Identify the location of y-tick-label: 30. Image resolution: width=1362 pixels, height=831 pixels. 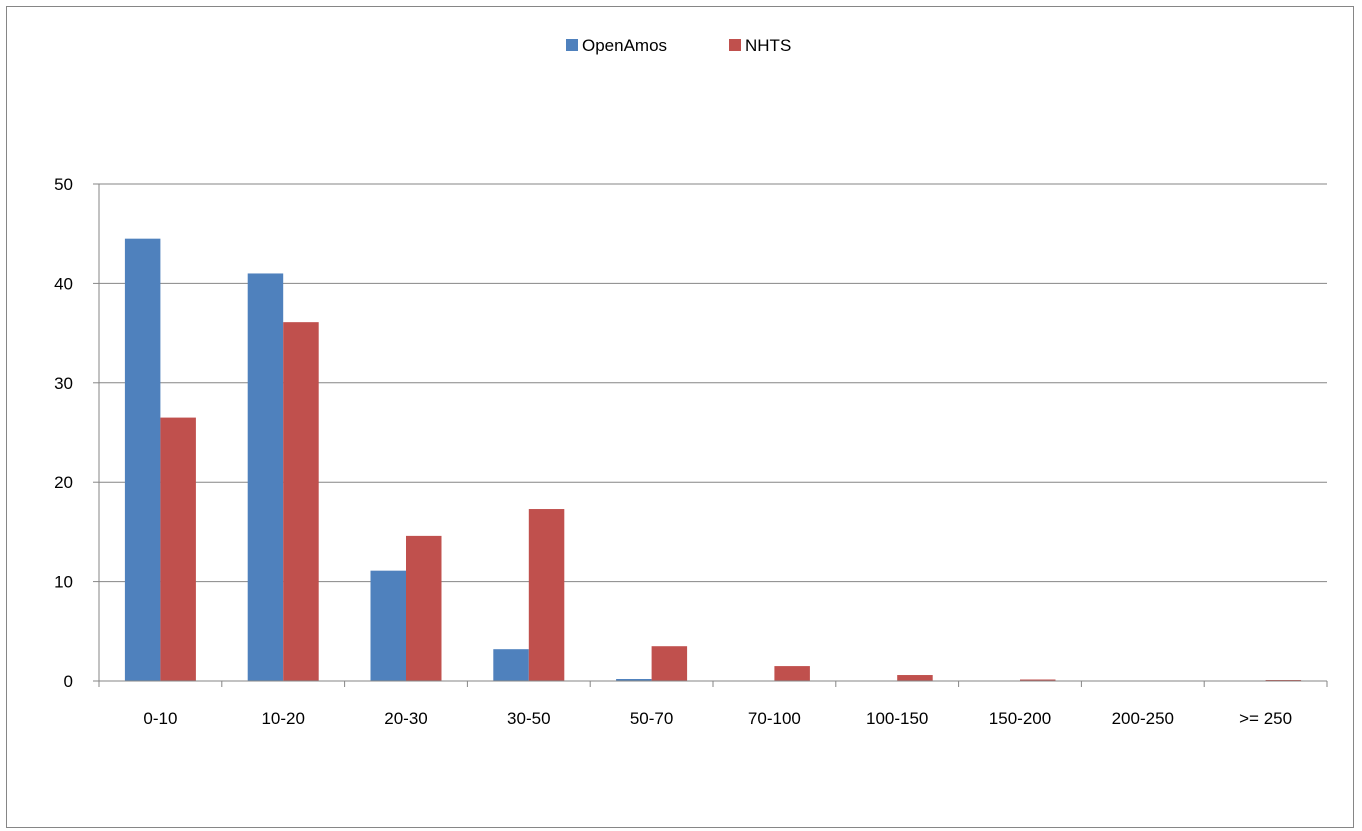
(63, 383).